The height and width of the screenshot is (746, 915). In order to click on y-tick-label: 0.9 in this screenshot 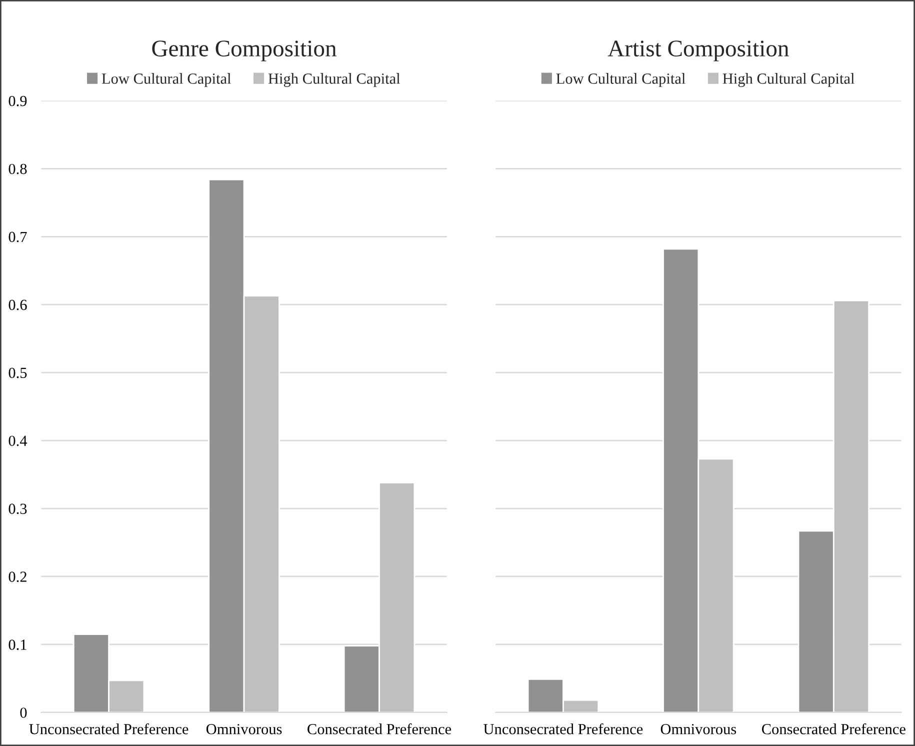, I will do `click(17, 101)`.